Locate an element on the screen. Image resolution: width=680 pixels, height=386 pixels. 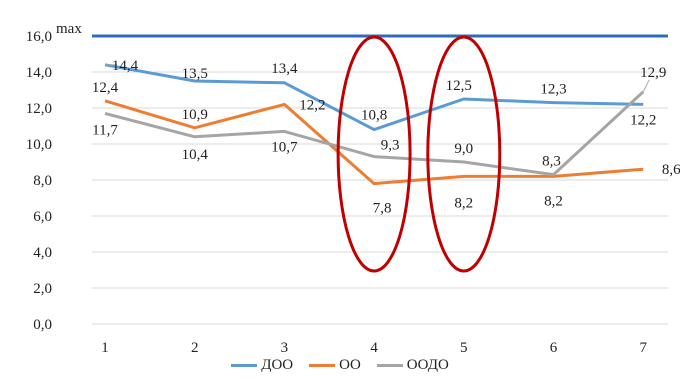
legend-item-oo: ОО is located at coordinates (335, 365).